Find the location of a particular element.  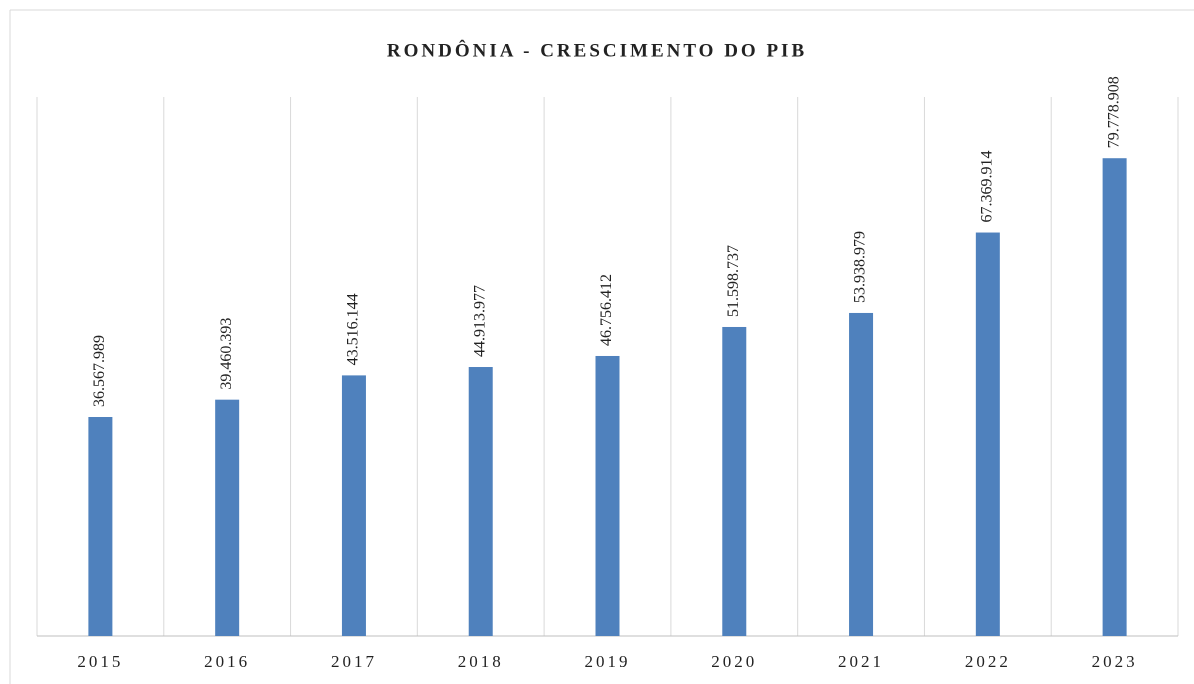

data-label: 43.516.144 is located at coordinates (353, 329).